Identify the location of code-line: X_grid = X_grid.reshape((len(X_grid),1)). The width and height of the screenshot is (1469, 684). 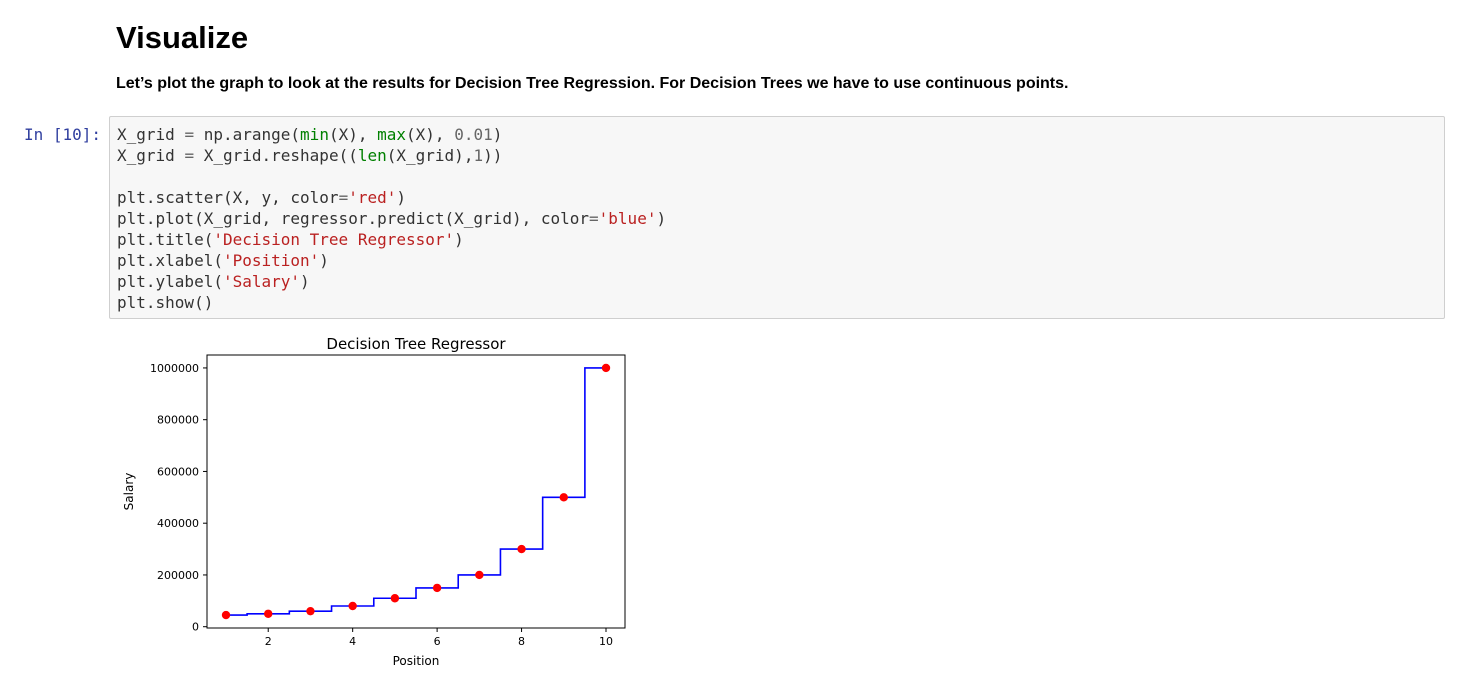
(309, 155).